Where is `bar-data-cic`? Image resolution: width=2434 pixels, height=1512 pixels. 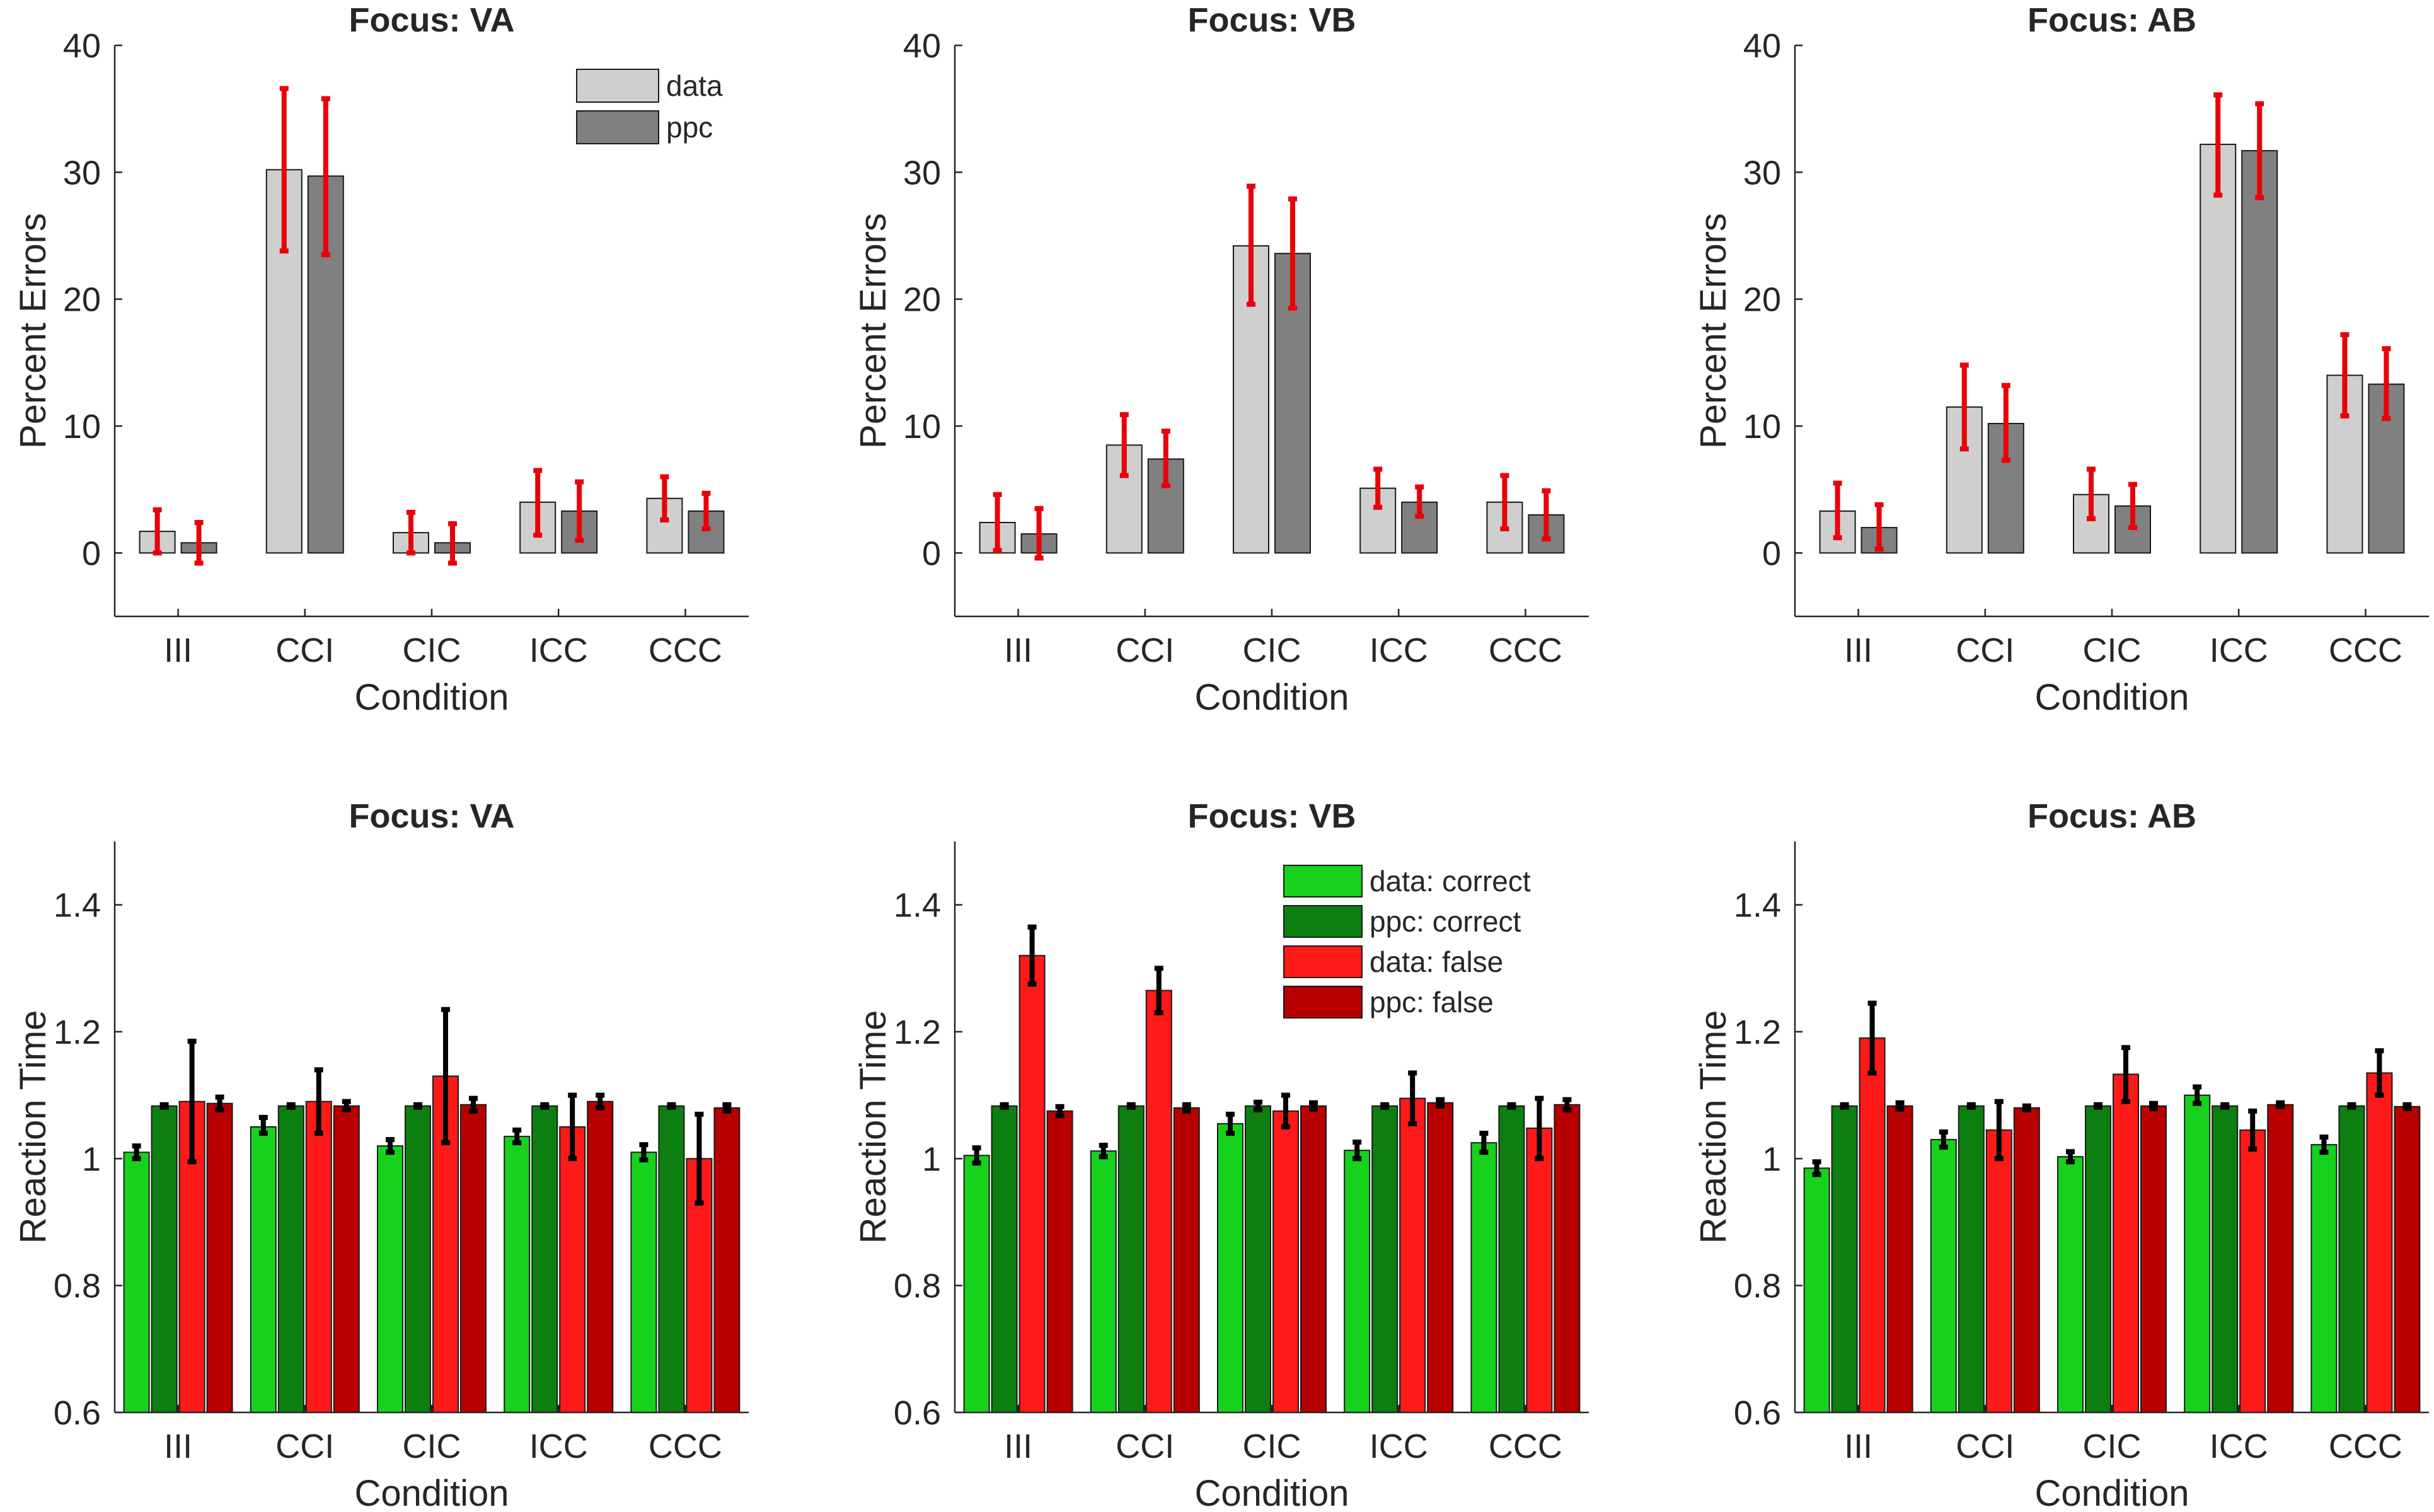 bar-data-cic is located at coordinates (1251, 399).